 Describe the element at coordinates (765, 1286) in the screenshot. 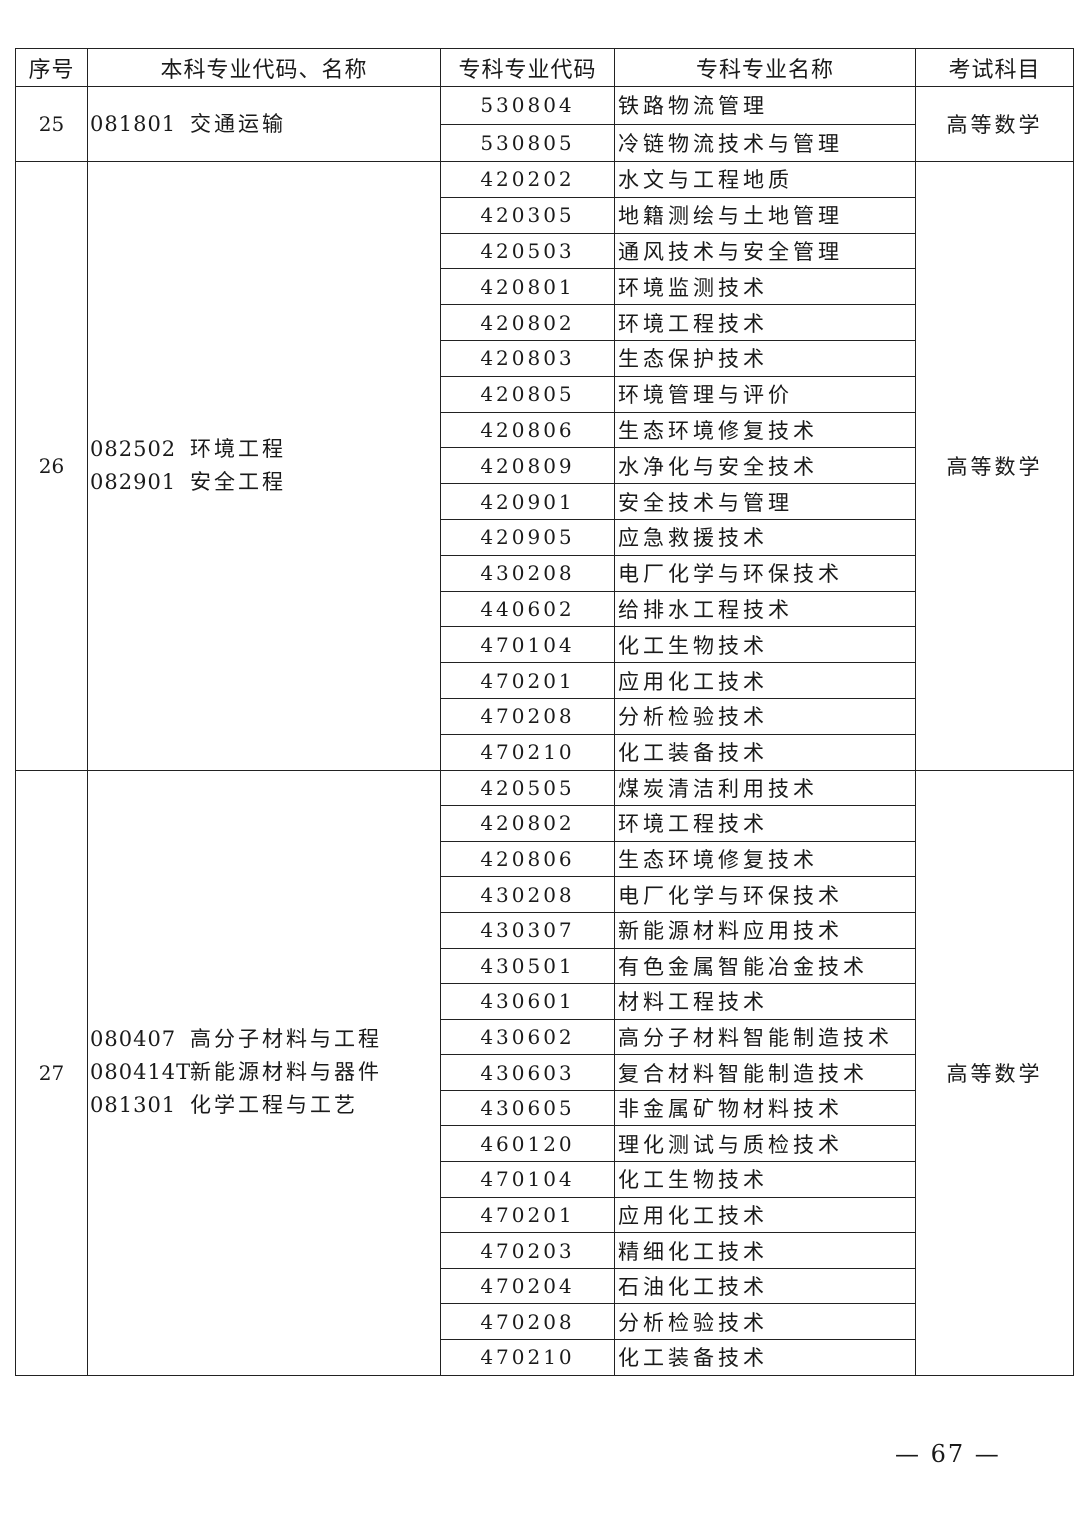

I see `major-name: 石油化工技术` at that location.